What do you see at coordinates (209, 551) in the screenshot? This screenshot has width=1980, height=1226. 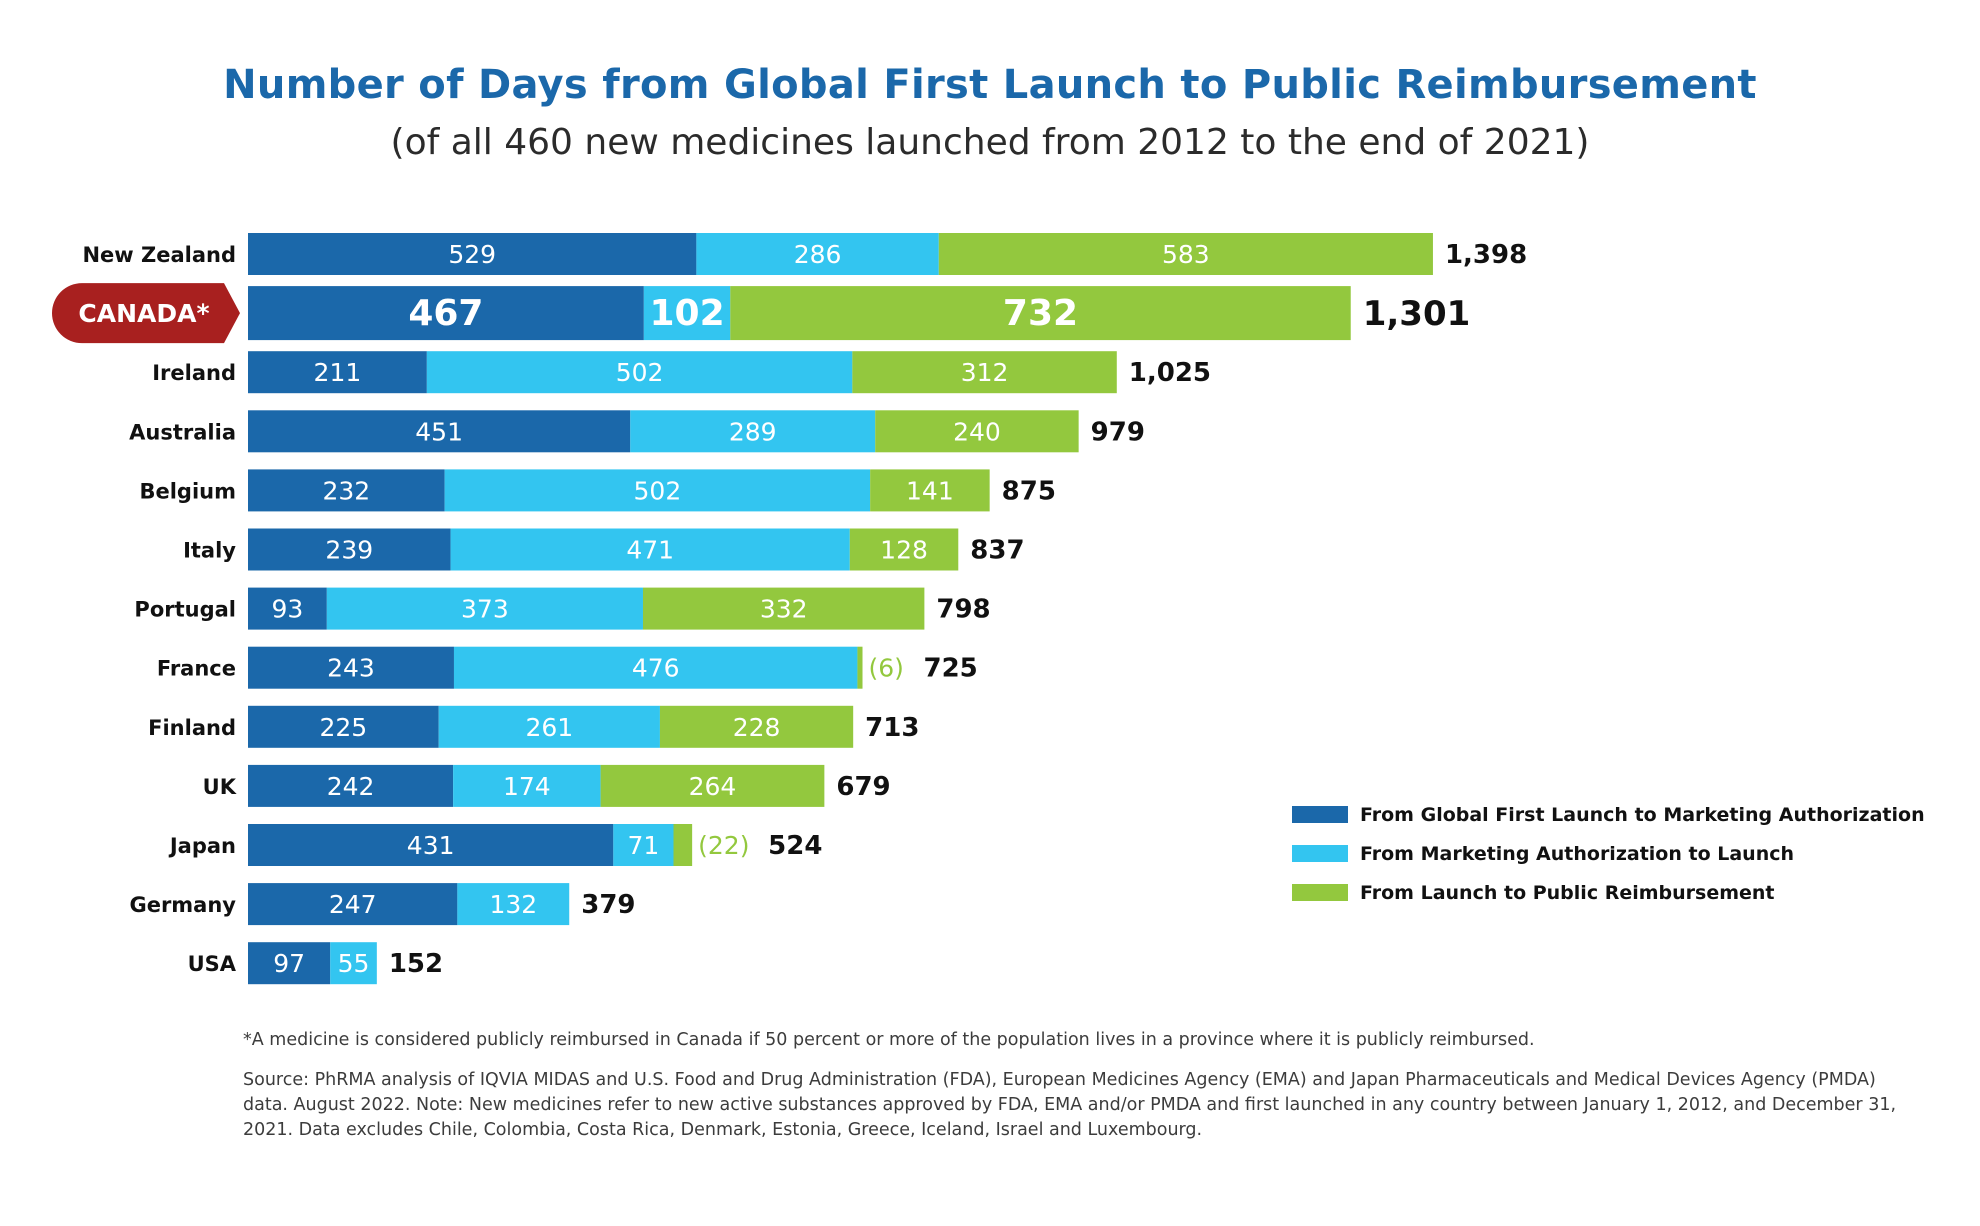 I see `category-label: Italy` at bounding box center [209, 551].